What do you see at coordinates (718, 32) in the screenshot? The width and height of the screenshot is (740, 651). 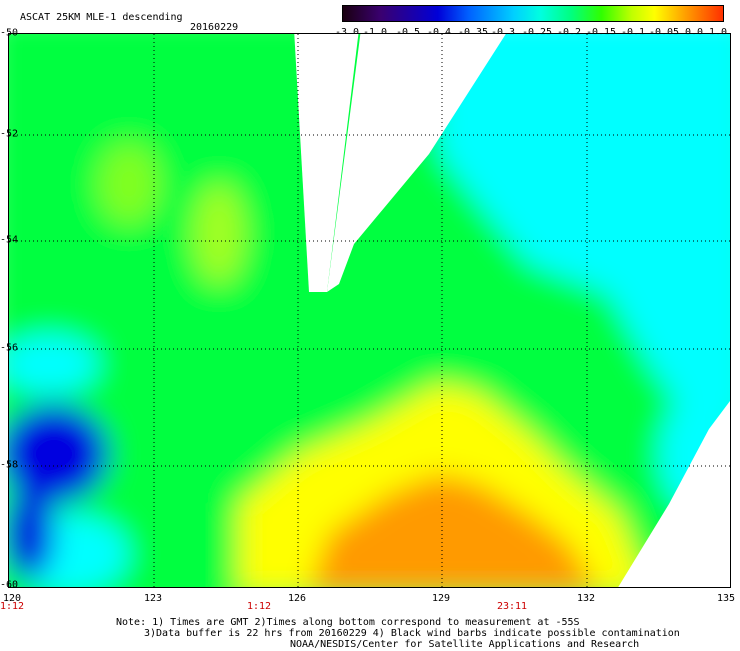 I see `colorbar-label: 1.0` at bounding box center [718, 32].